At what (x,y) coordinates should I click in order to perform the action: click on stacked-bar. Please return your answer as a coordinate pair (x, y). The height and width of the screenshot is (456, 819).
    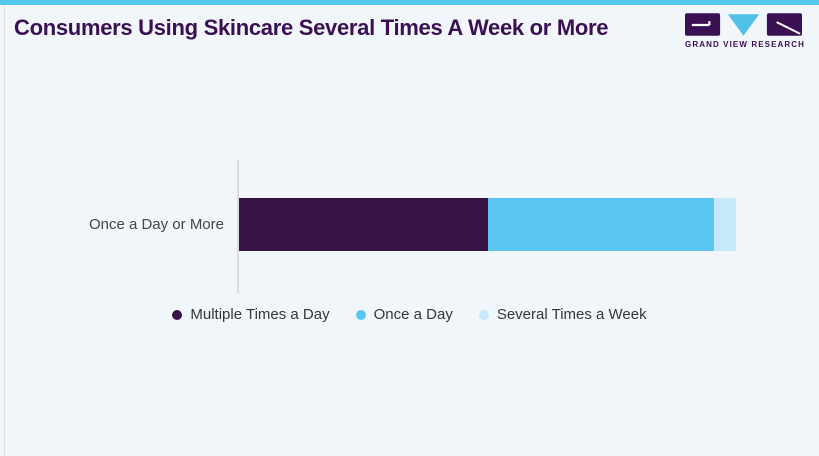
    Looking at the image, I should click on (487, 224).